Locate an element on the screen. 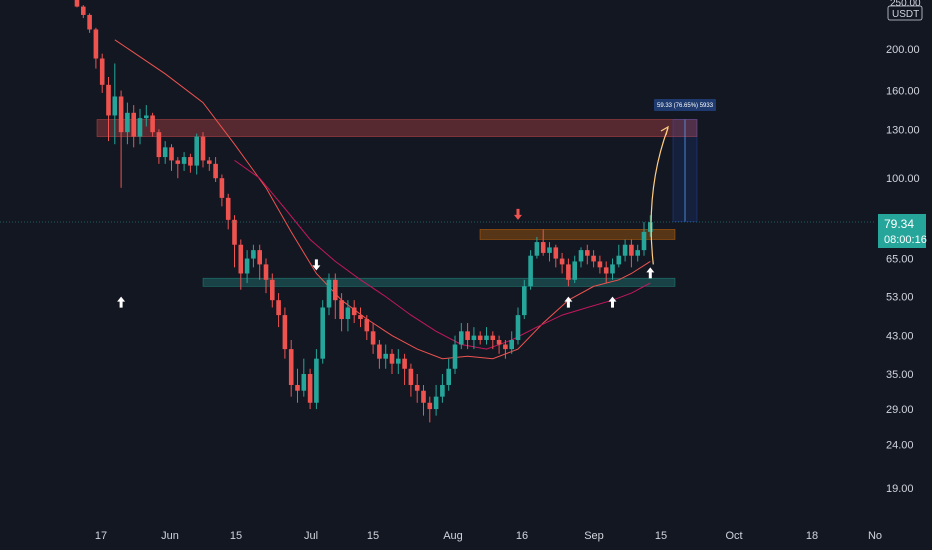  y-tick-label: 24.00 is located at coordinates (900, 445).